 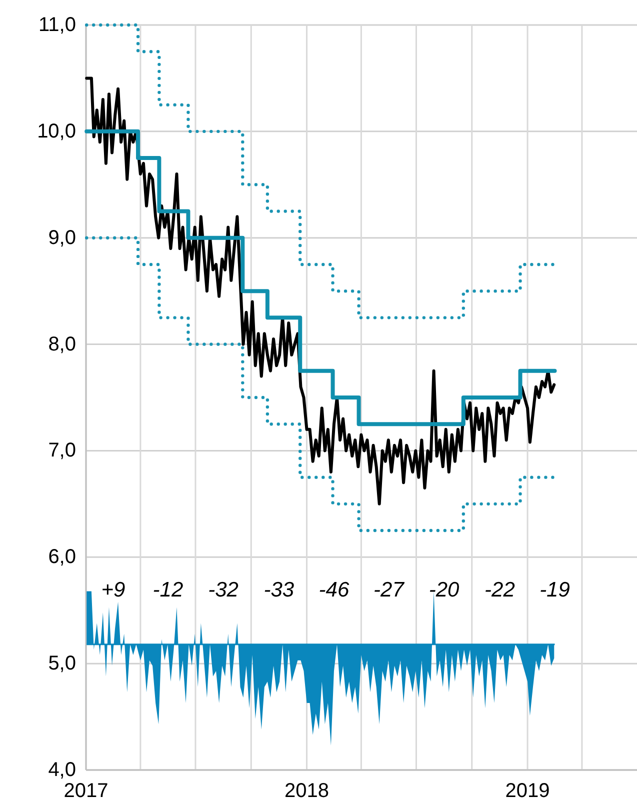 What do you see at coordinates (555, 590) in the screenshot?
I see `annotation: -19` at bounding box center [555, 590].